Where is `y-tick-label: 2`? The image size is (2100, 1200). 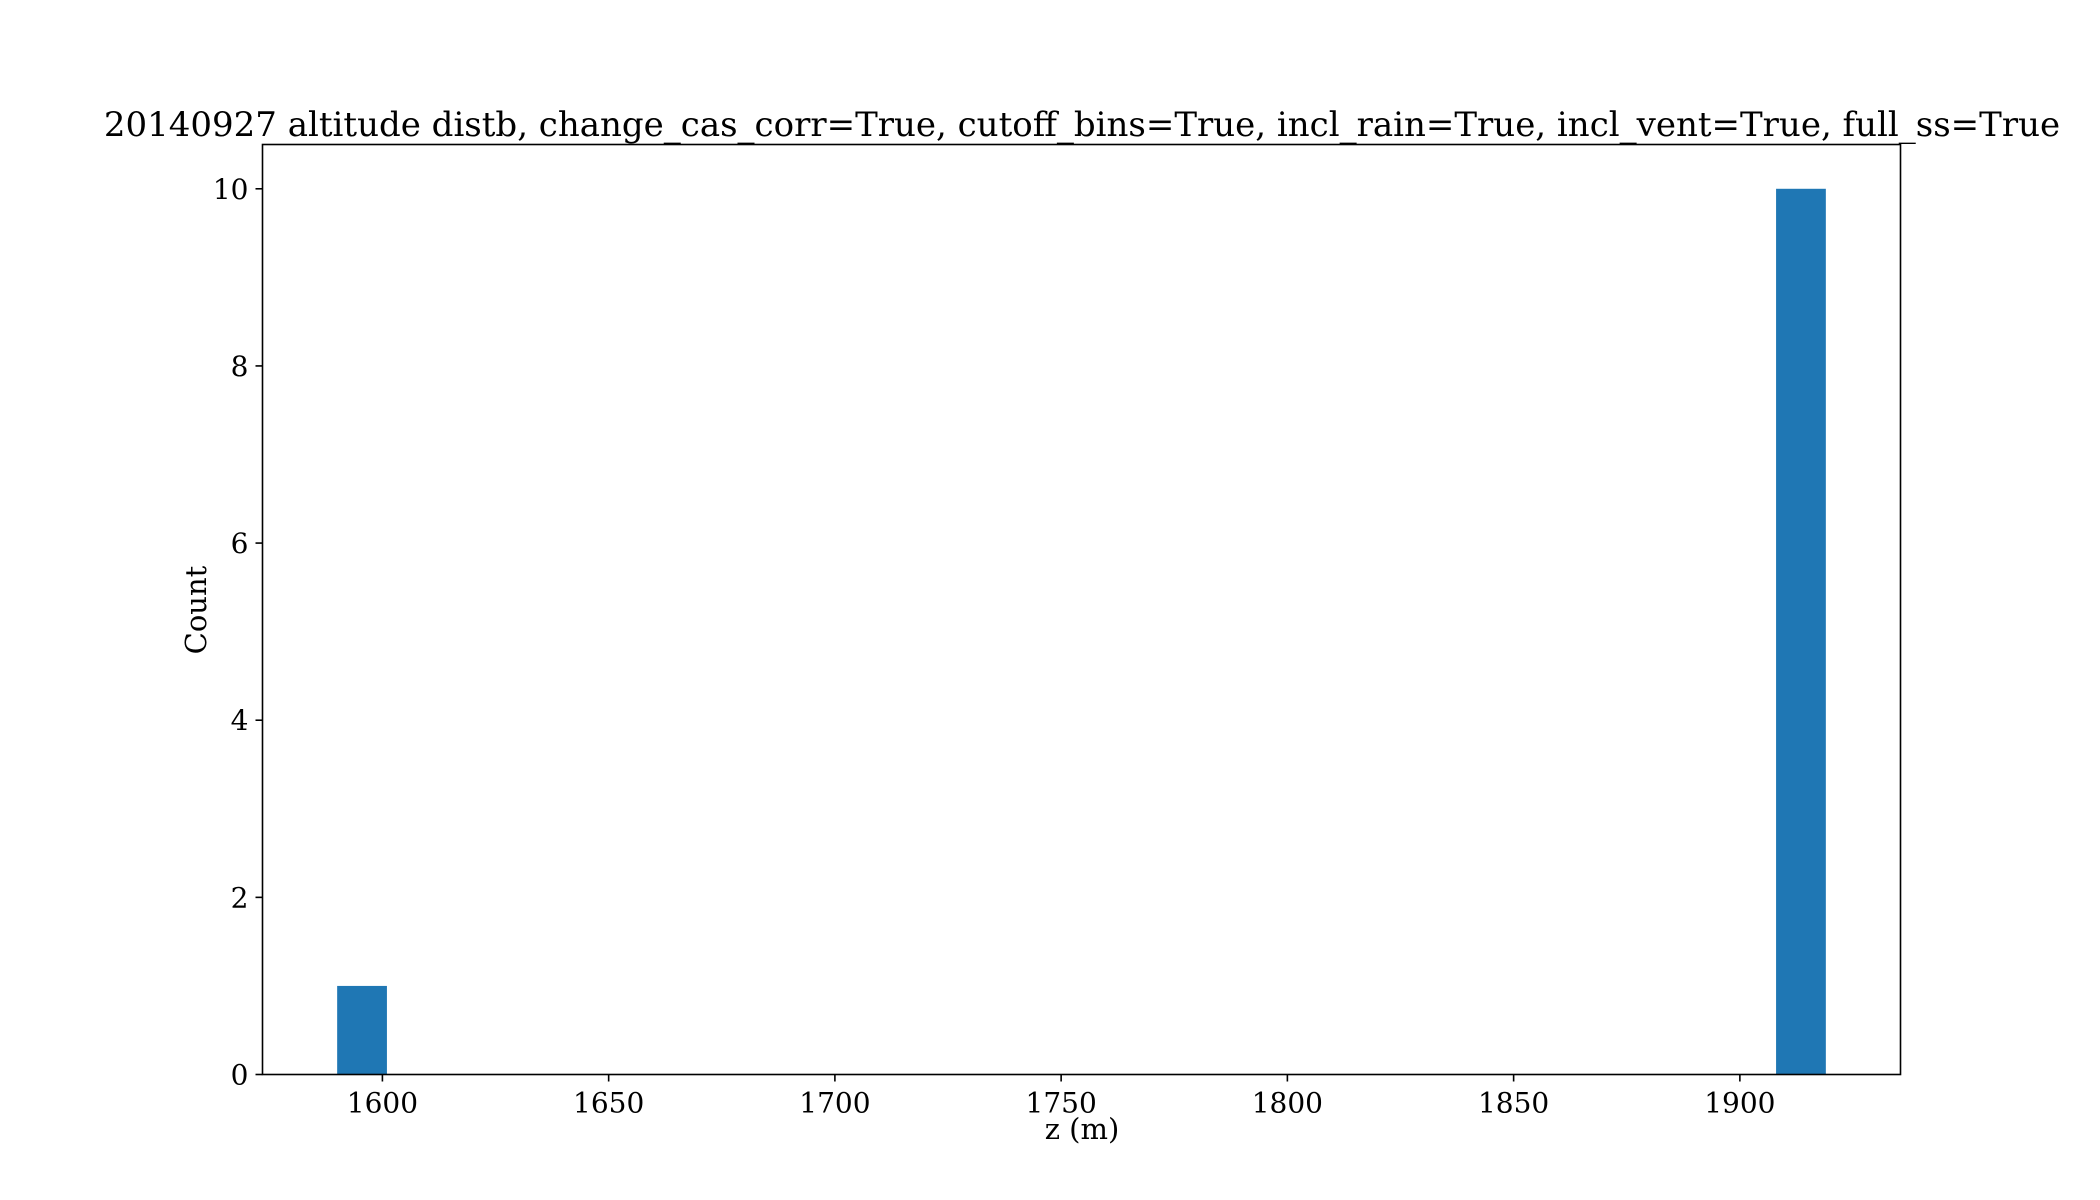 y-tick-label: 2 is located at coordinates (240, 897).